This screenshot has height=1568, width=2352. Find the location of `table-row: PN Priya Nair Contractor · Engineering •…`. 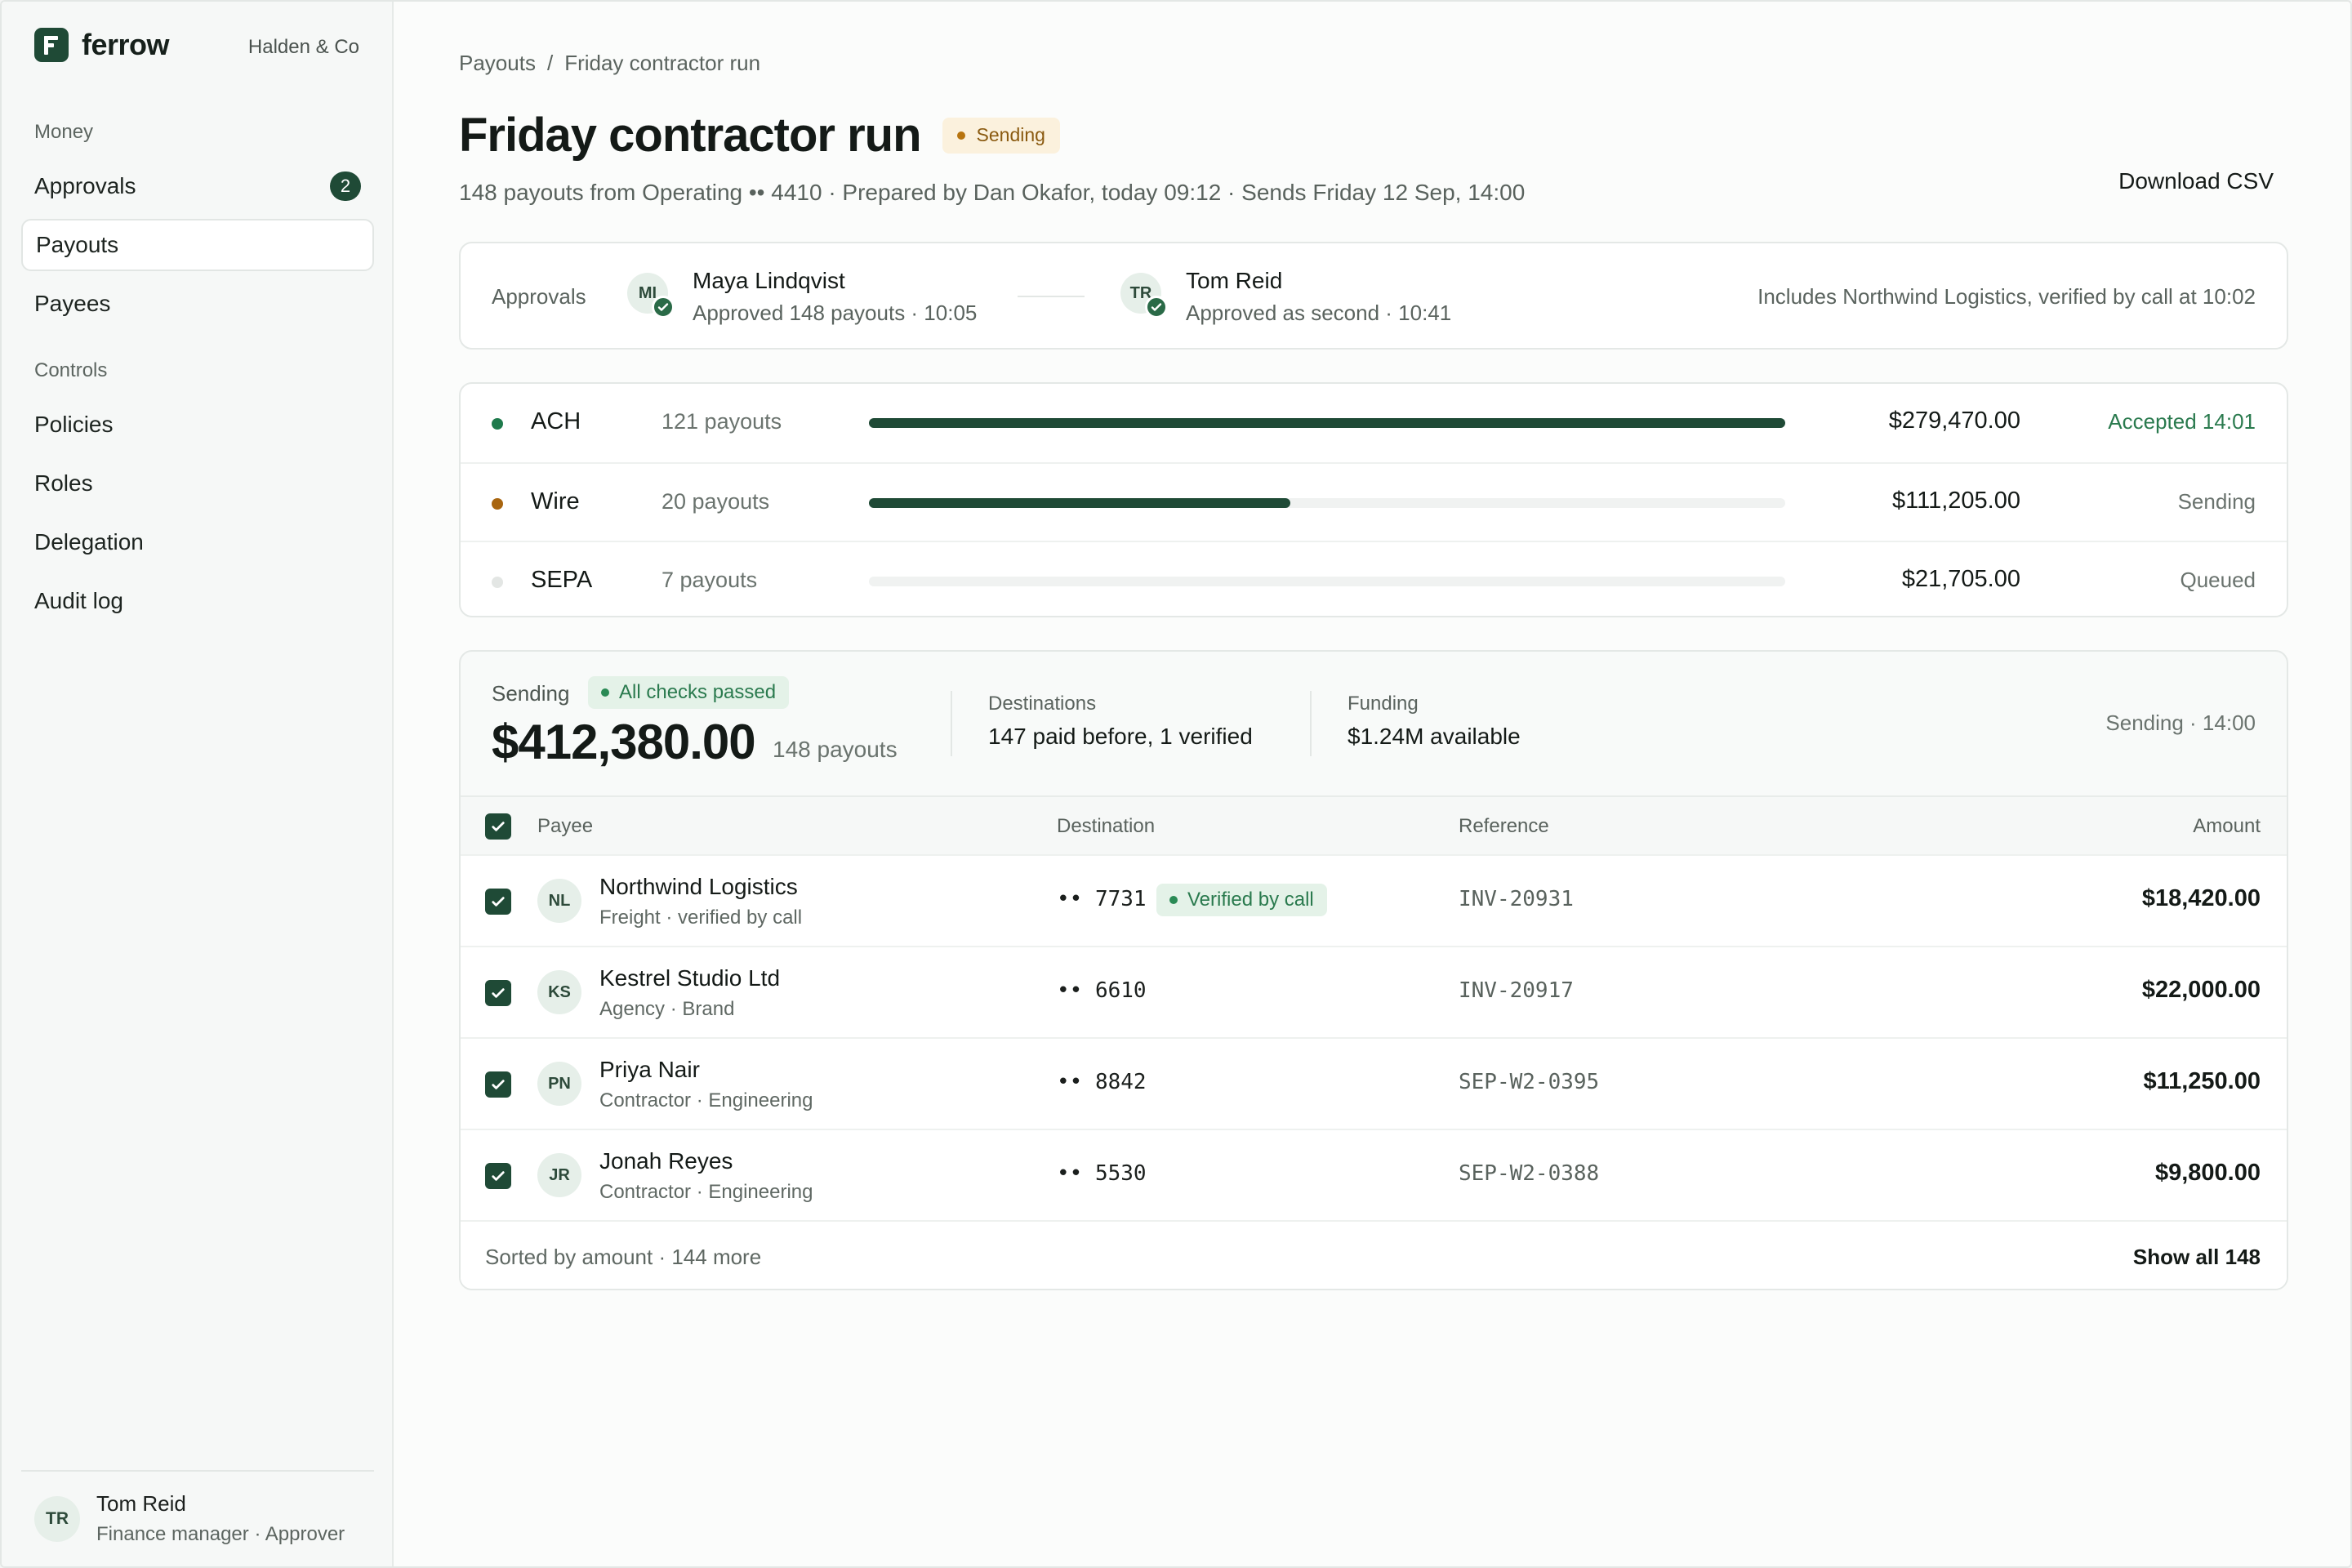

table-row: PN Priya Nair Contractor · Engineering •… is located at coordinates (1374, 1084).